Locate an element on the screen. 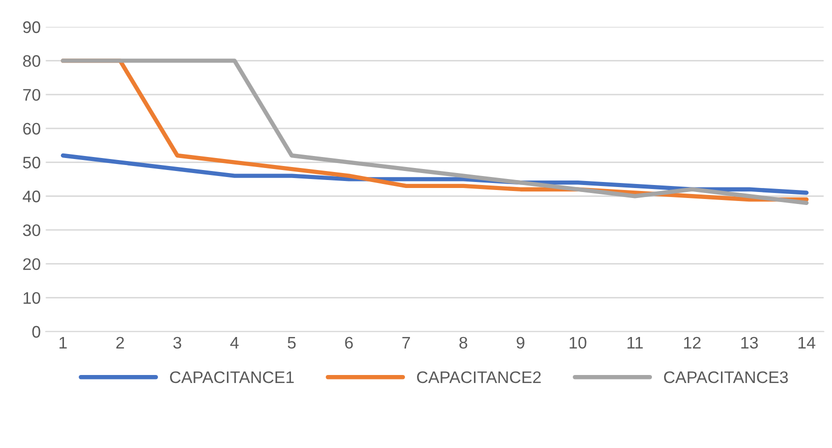 The width and height of the screenshot is (832, 448). legend-label: CAPACITANCE3 is located at coordinates (726, 377).